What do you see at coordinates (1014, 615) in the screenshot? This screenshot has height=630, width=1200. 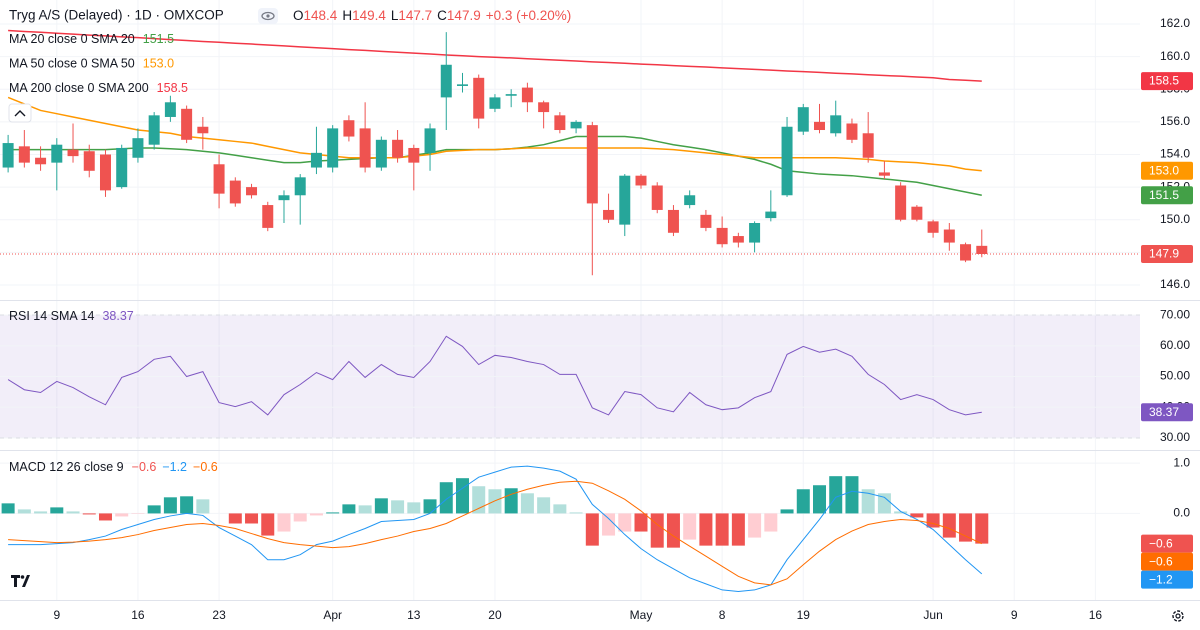 I see `x-tick-label: 9` at bounding box center [1014, 615].